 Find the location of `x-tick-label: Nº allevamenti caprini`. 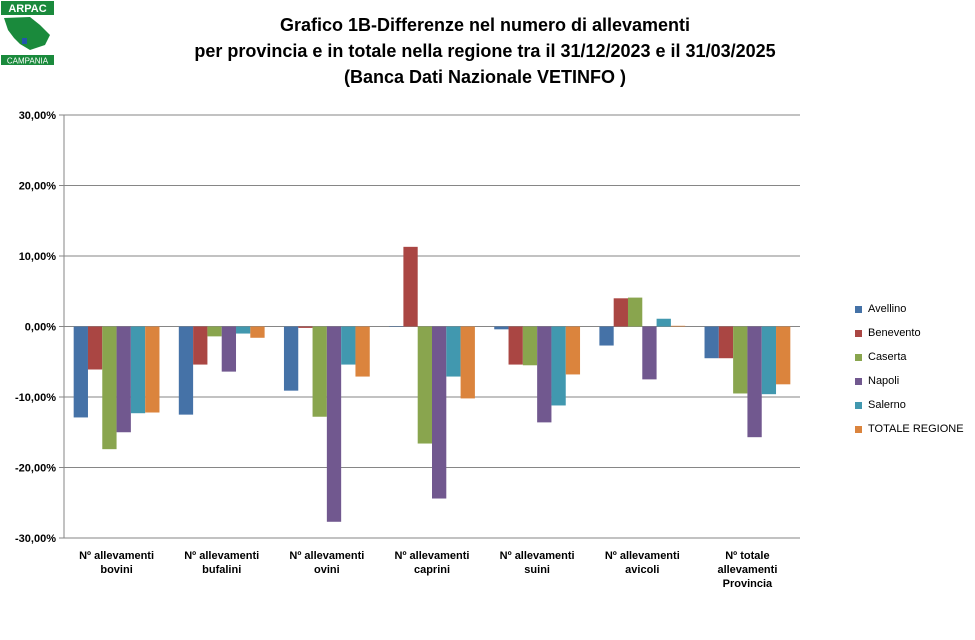

x-tick-label: Nº allevamenti caprini is located at coordinates (432, 563).